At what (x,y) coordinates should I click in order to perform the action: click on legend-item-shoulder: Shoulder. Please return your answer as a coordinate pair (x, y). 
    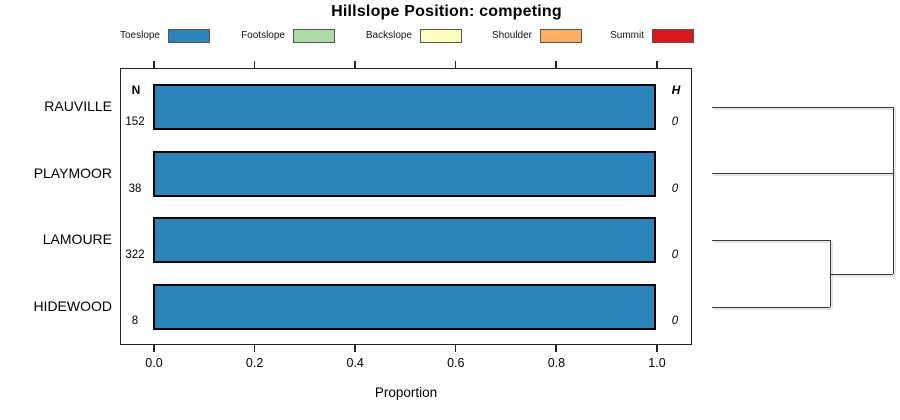
    Looking at the image, I should click on (506, 36).